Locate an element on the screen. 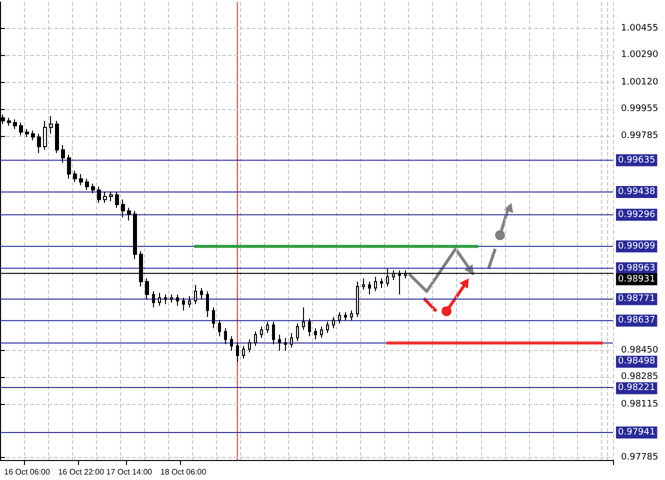 This screenshot has width=665, height=480. ref-line-label: 0.99635 is located at coordinates (637, 160).